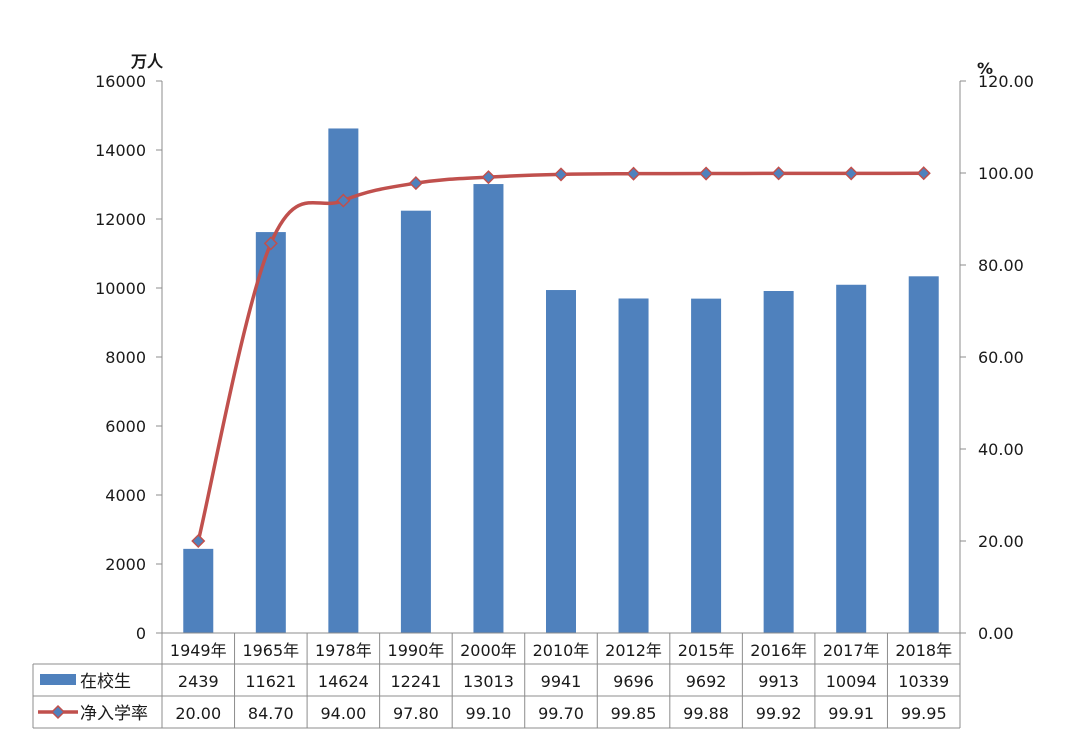  Describe the element at coordinates (851, 173) in the screenshot. I see `marker-2017年` at that location.